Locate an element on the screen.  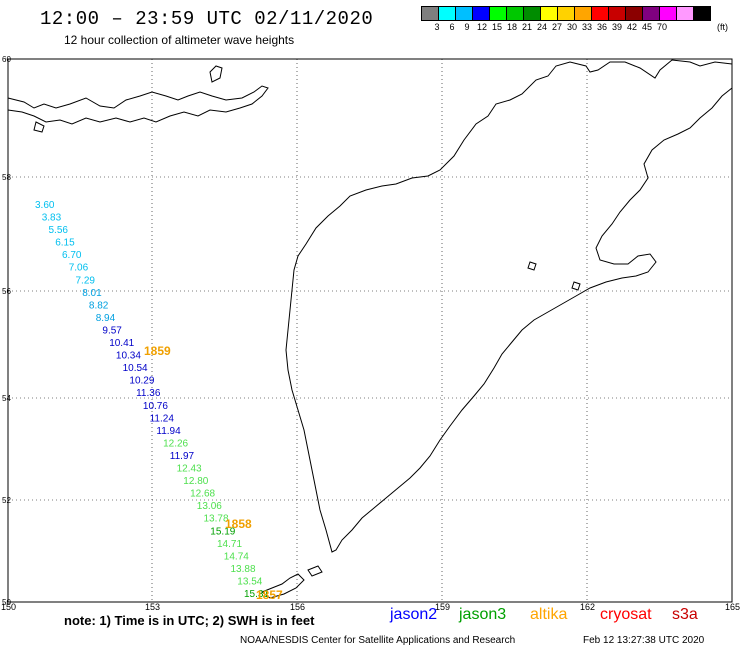
color-scale-tick: 70 is located at coordinates (661, 27).